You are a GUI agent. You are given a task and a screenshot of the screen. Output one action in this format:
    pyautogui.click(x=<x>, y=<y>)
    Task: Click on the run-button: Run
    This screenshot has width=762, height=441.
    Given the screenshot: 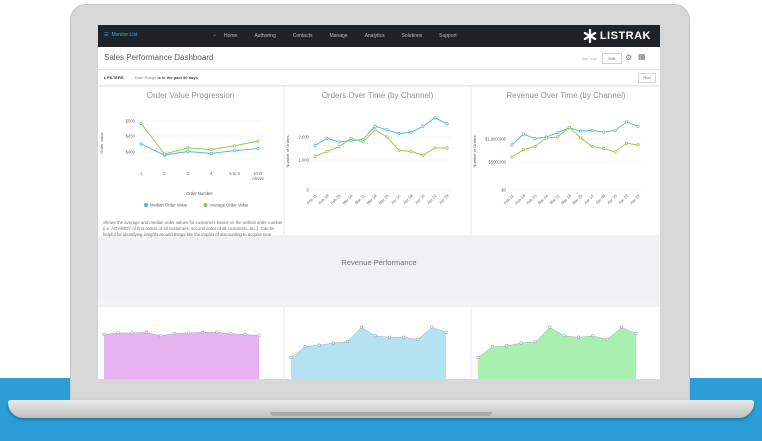 What is the action you would take?
    pyautogui.click(x=647, y=78)
    